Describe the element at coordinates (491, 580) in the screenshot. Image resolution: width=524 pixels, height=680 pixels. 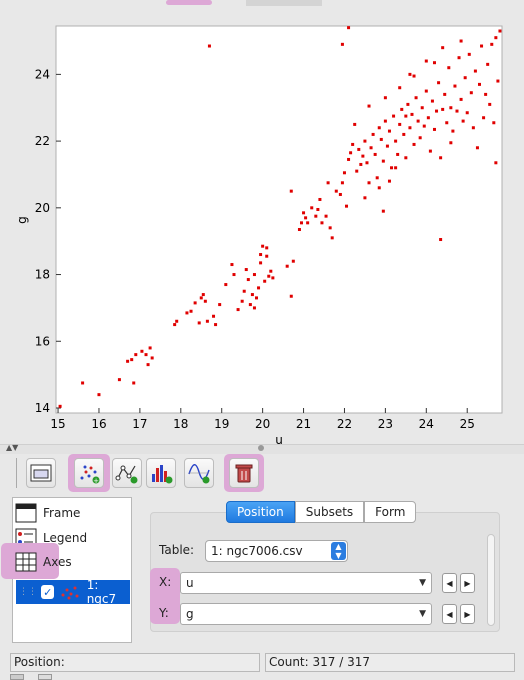
I see `panel-scrollbar` at that location.